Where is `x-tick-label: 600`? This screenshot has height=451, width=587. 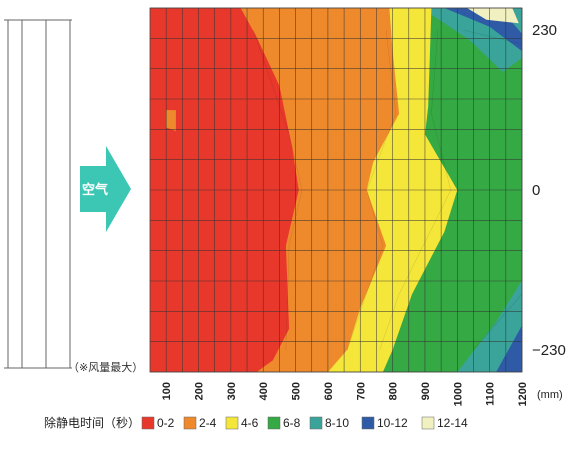
x-tick-label: 600 is located at coordinates (329, 391).